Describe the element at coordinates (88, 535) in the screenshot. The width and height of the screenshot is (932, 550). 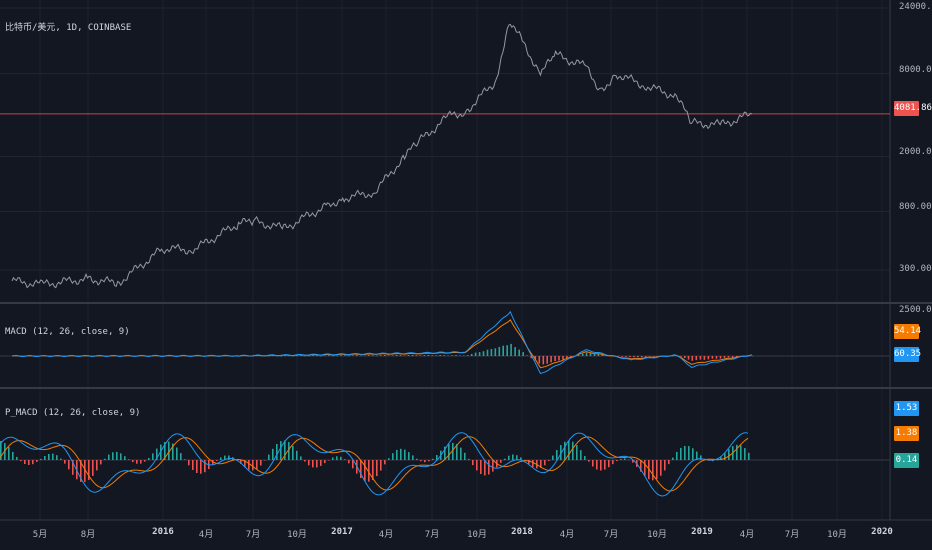
I see `x-tick: 8月` at that location.